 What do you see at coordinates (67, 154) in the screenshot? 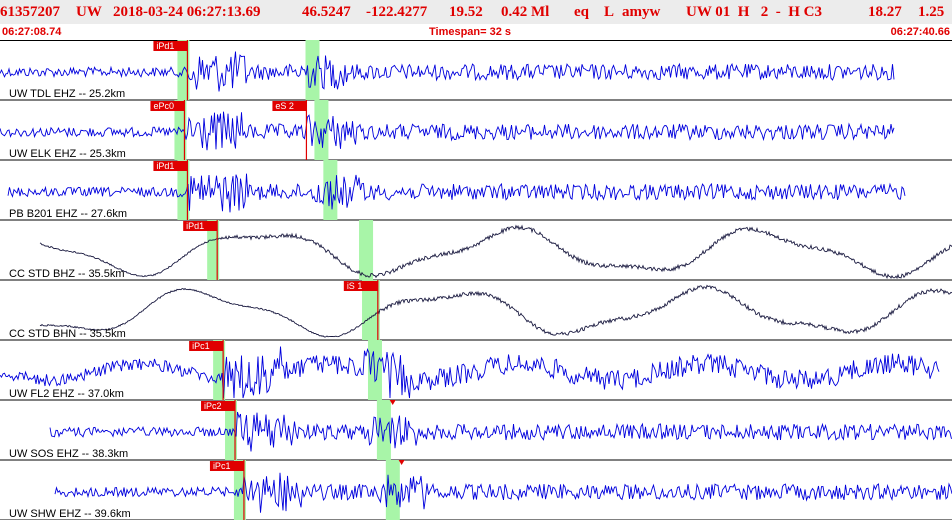
I see `channel-label: UW ELK EHZ -- 25.3km` at bounding box center [67, 154].